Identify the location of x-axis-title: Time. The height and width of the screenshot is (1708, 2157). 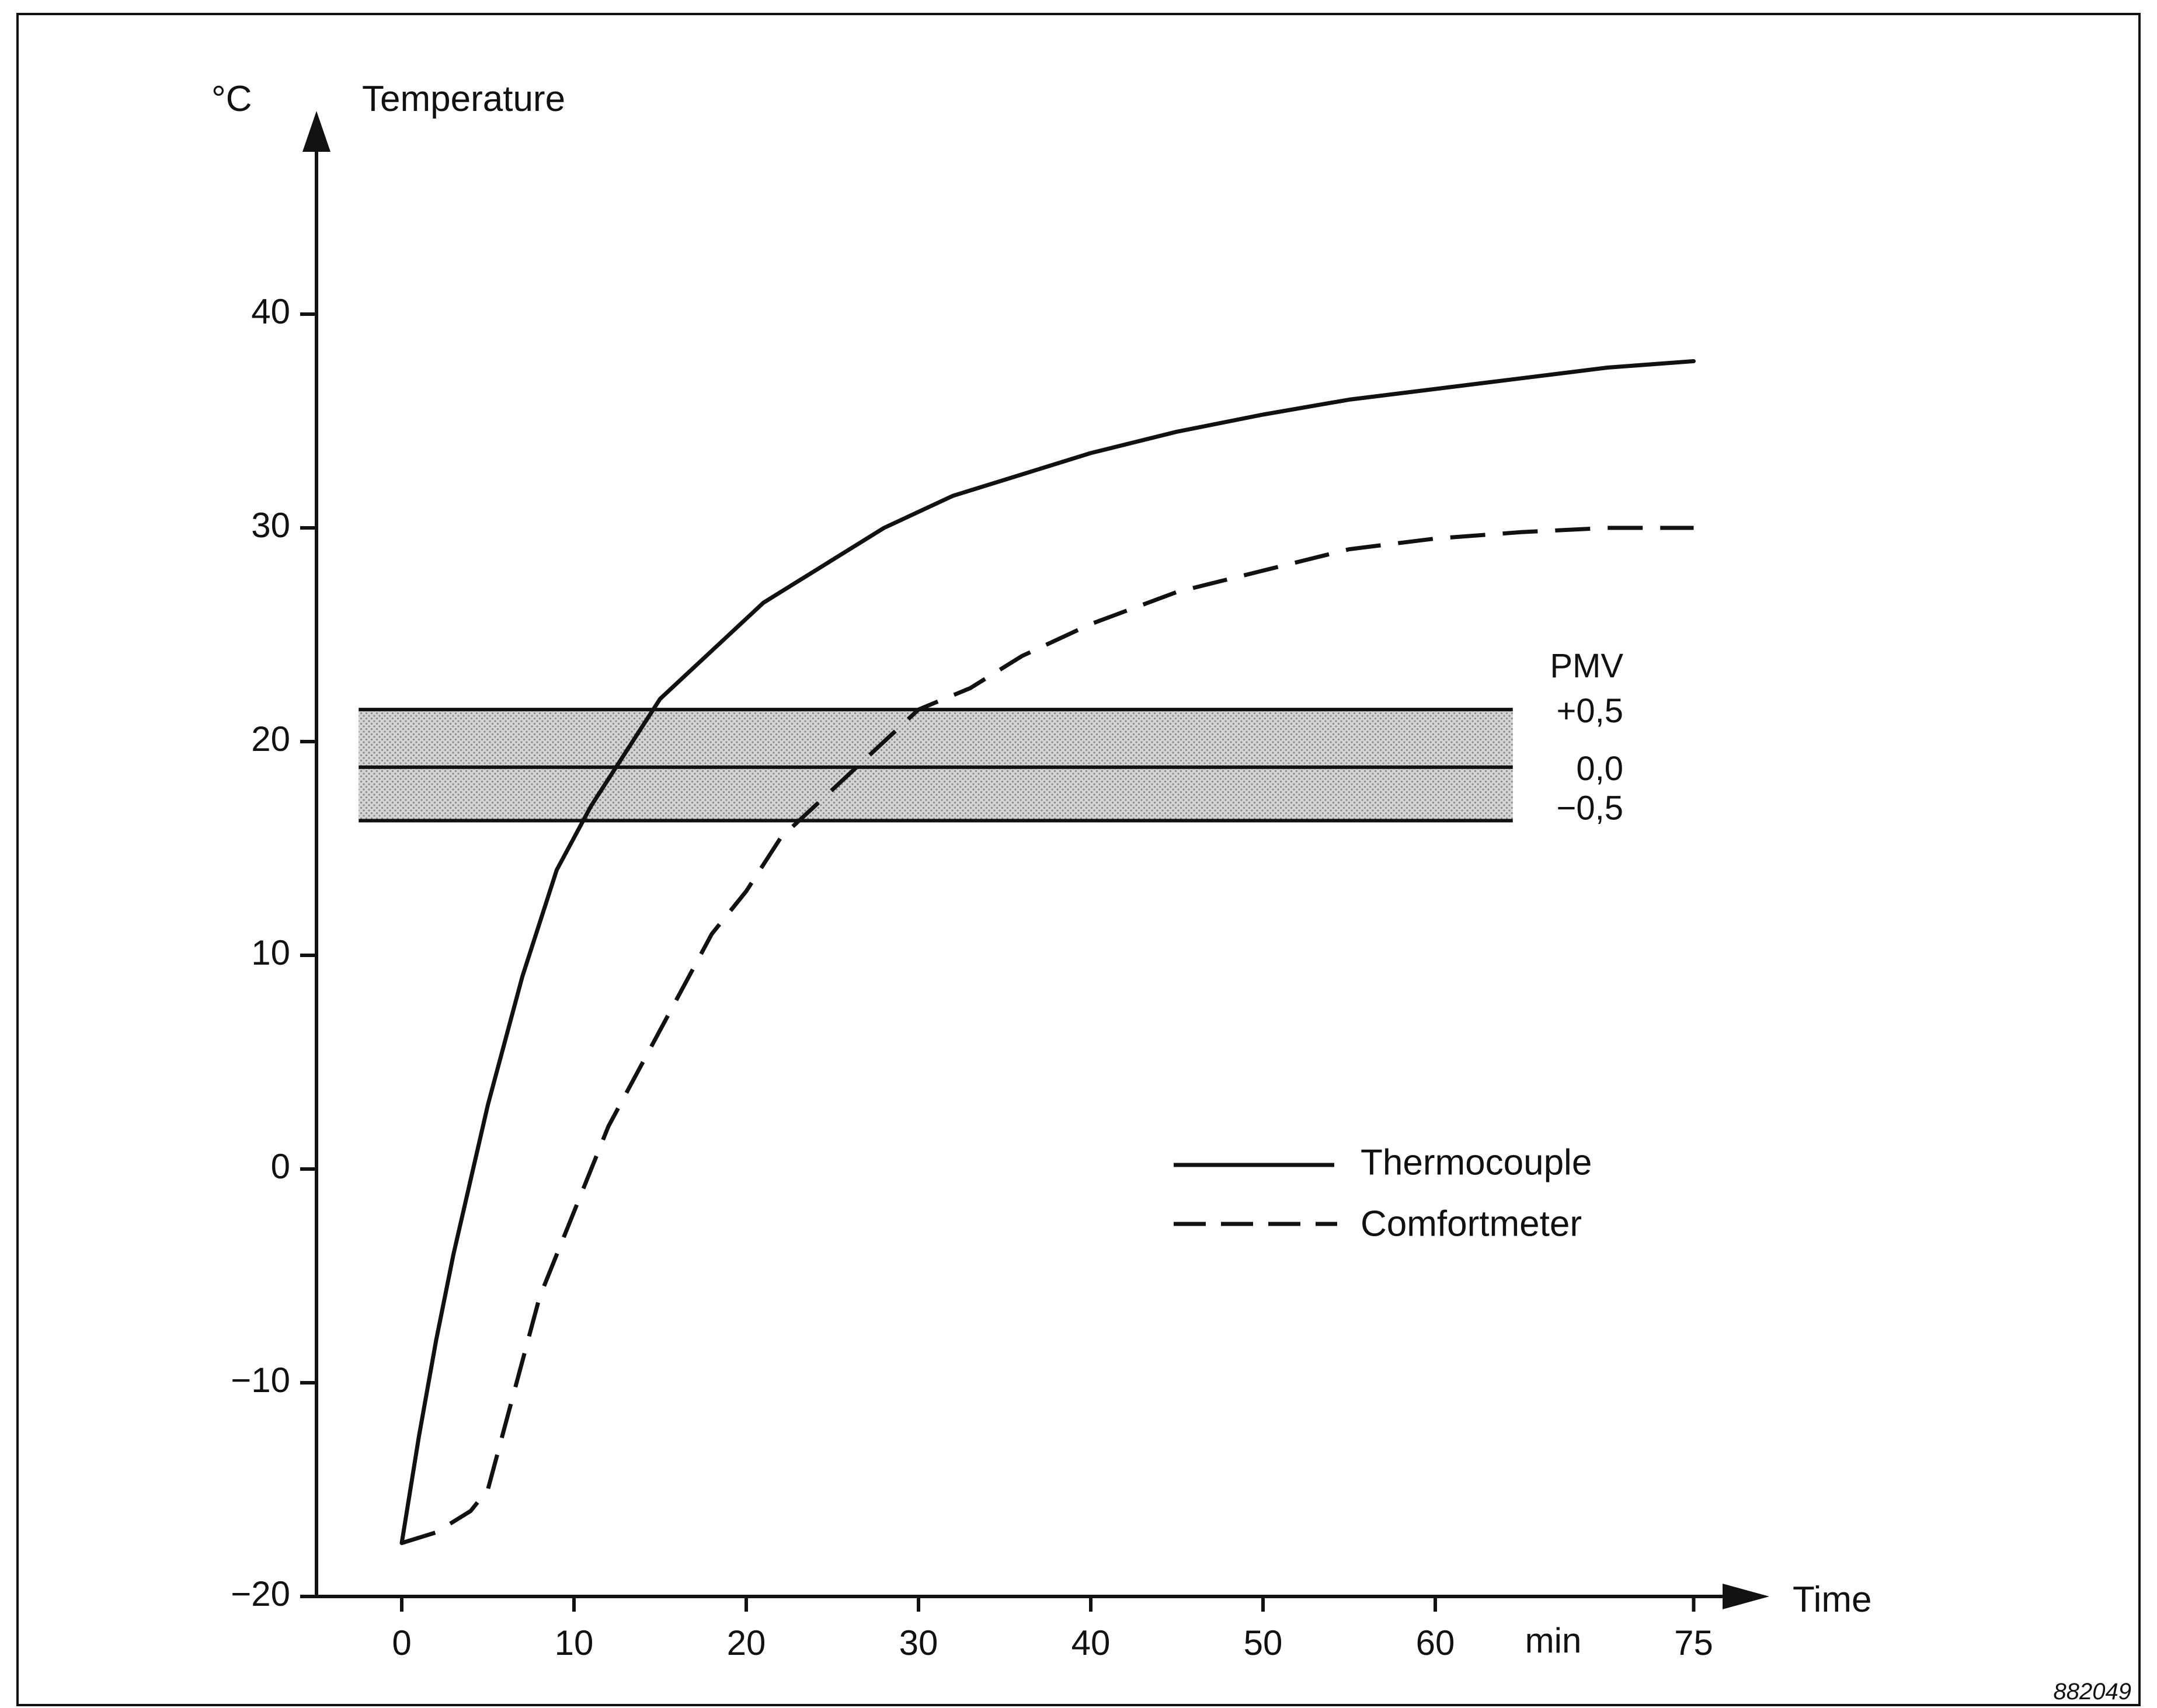
(1832, 1600).